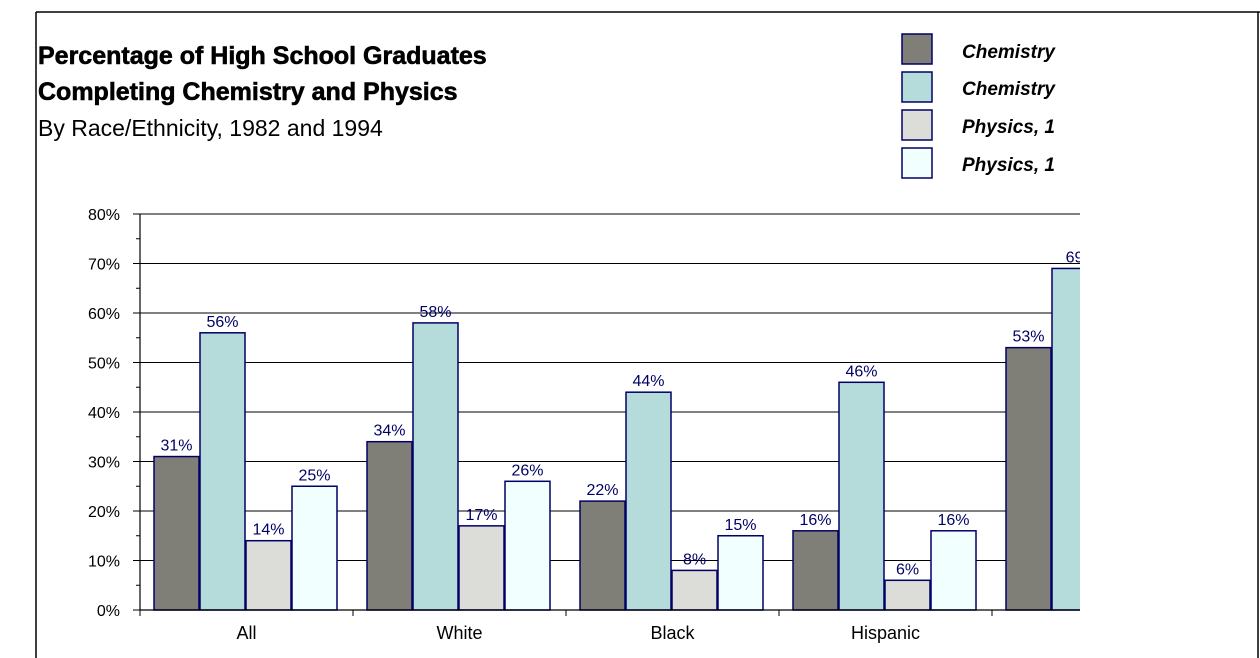  I want to click on y-tick-label-0: 0%, so click(108, 611).